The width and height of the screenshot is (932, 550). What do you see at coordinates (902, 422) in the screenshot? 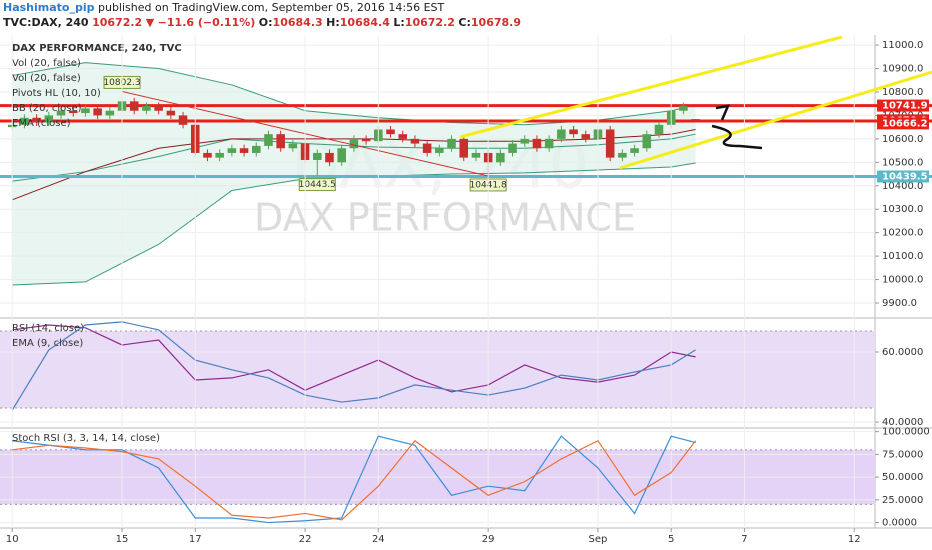
I see `y-tick-label: 40.0000` at bounding box center [902, 422].